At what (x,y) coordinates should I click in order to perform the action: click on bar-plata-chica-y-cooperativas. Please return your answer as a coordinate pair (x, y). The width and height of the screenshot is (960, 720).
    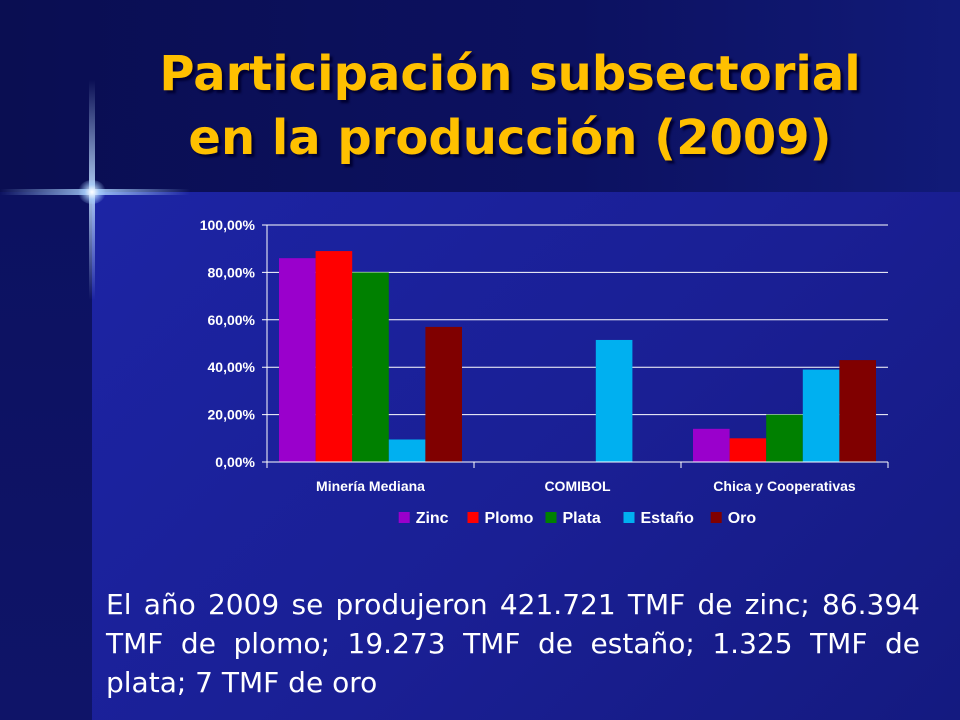
    Looking at the image, I should click on (784, 438).